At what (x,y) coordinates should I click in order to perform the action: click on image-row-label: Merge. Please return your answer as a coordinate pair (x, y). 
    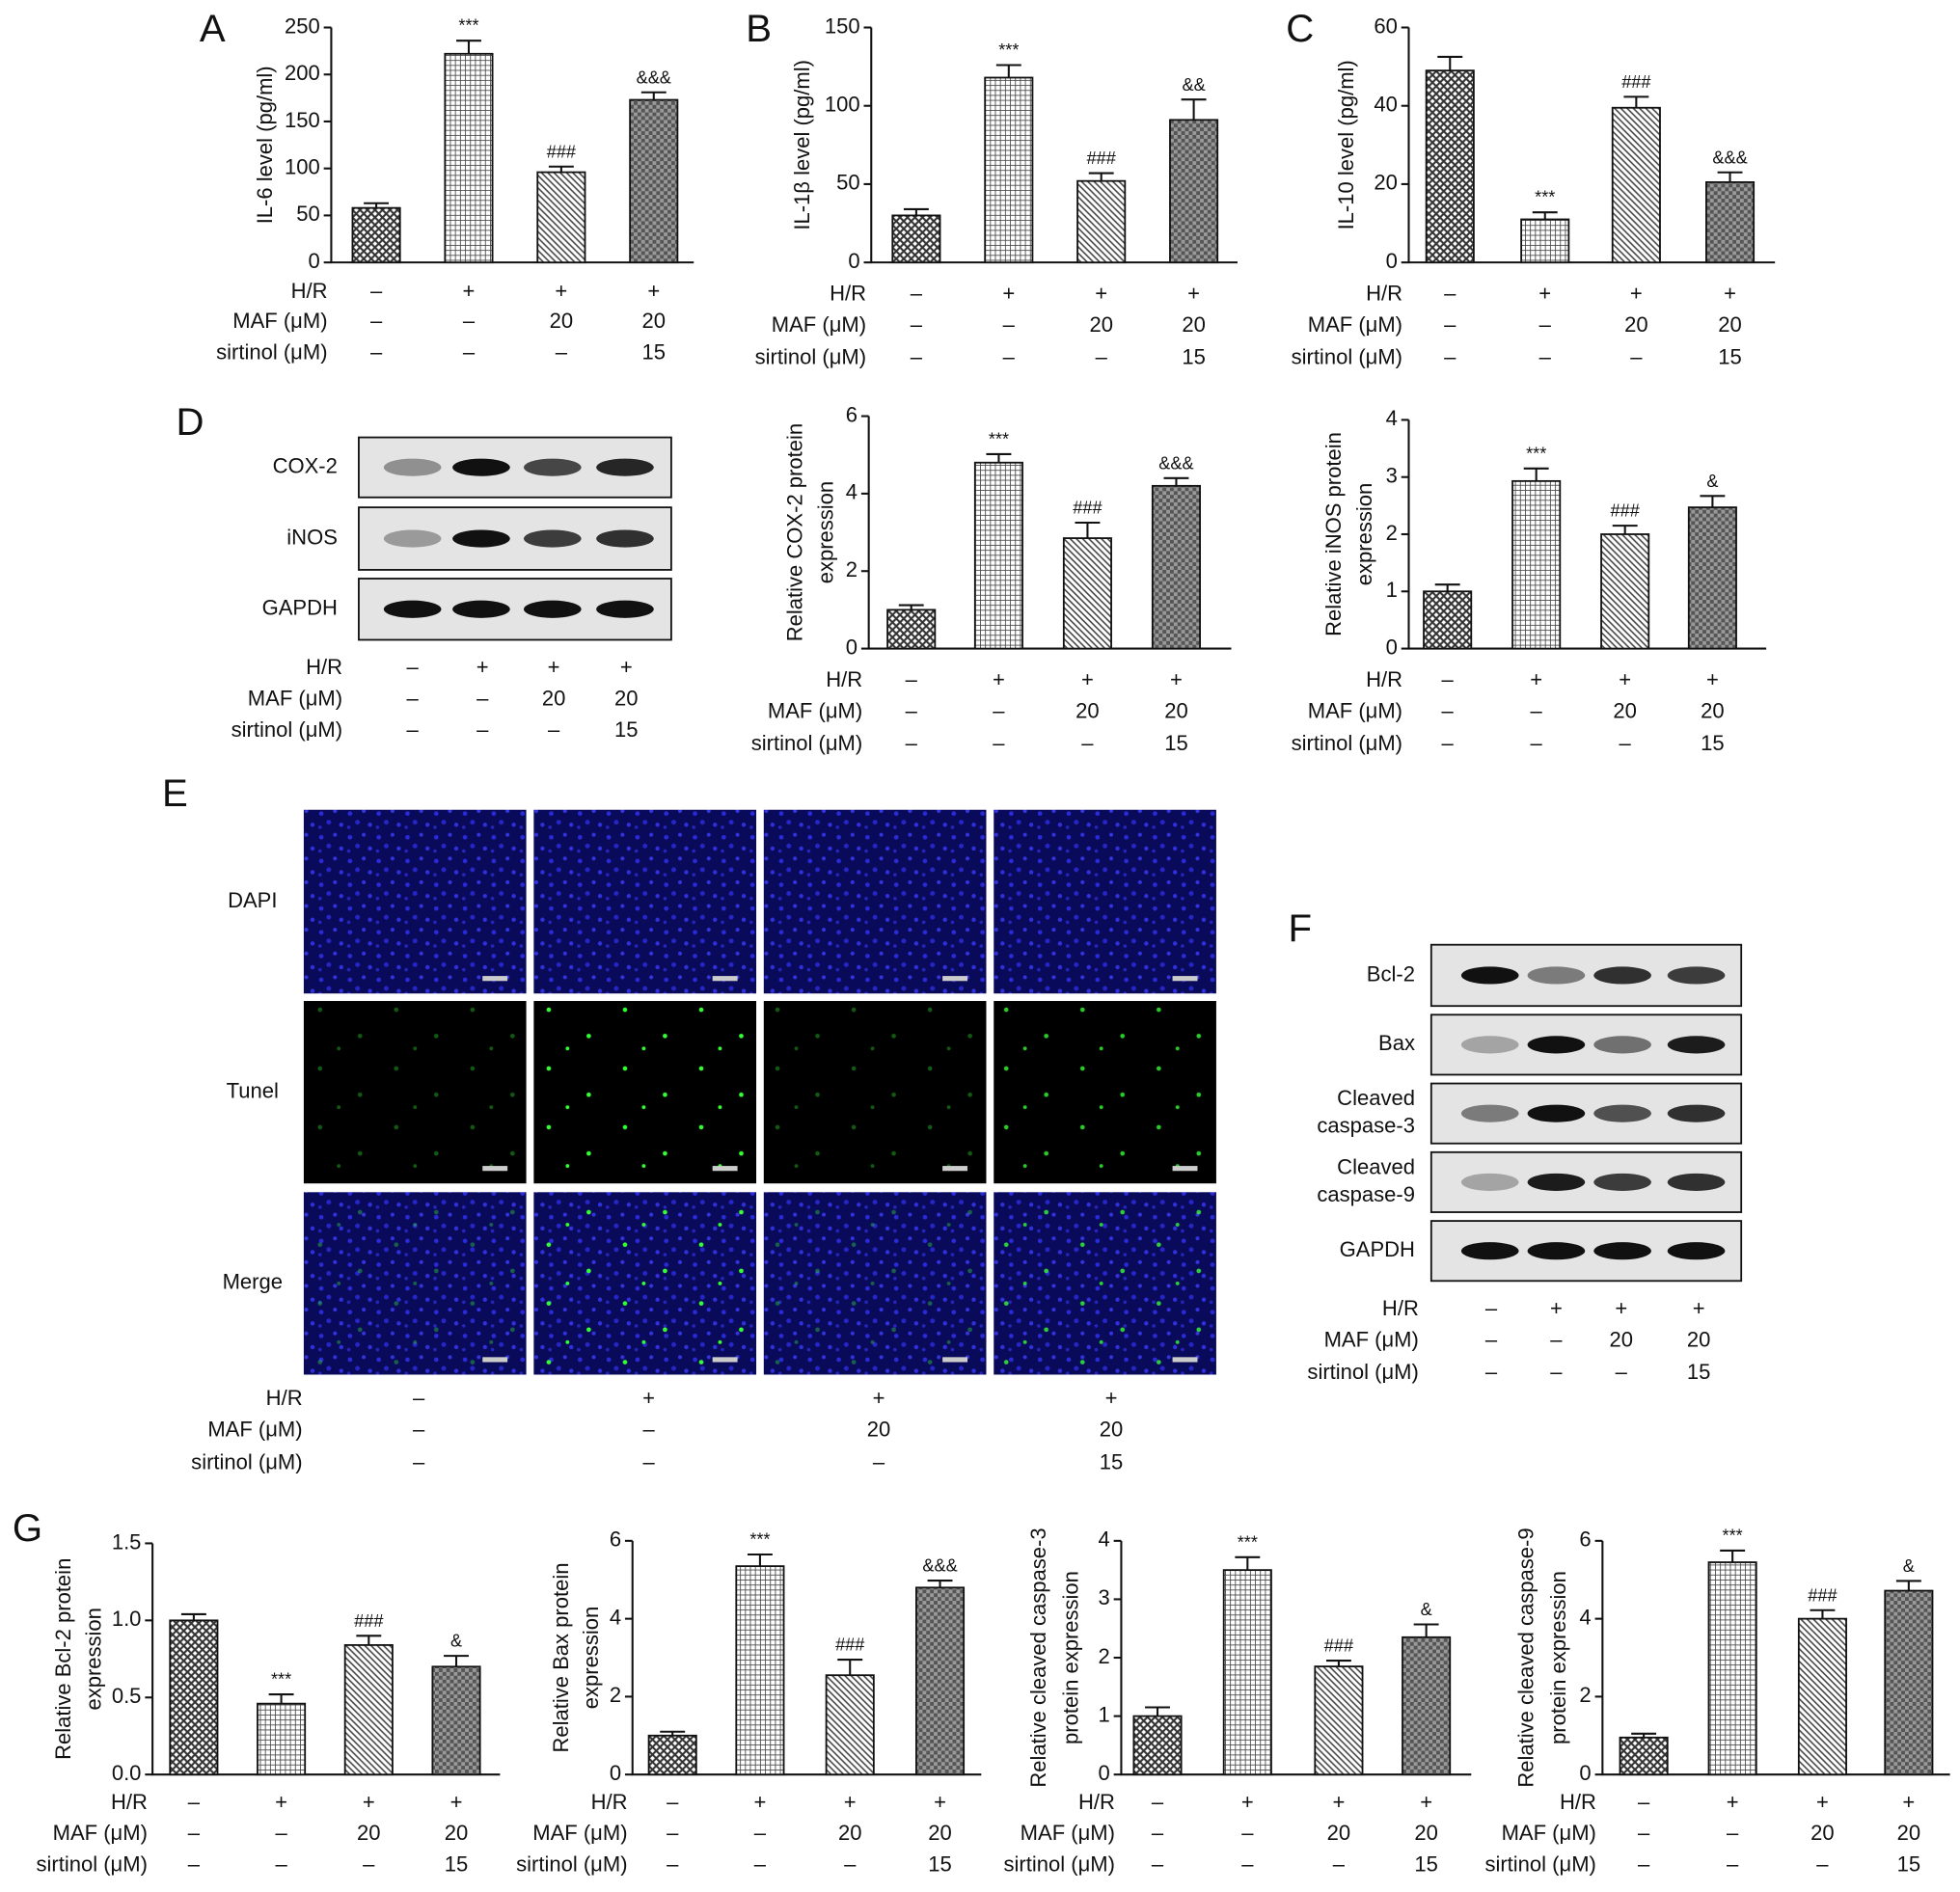
    Looking at the image, I should click on (253, 1282).